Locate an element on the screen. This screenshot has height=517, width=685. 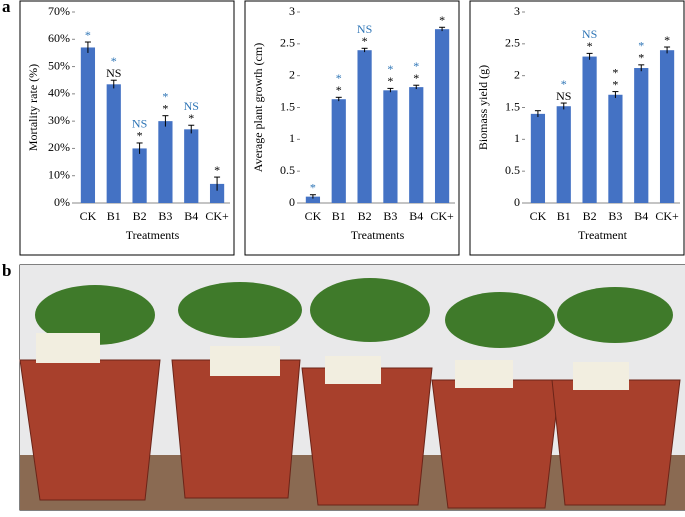
y-tick-label: 10% is located at coordinates (59, 174).